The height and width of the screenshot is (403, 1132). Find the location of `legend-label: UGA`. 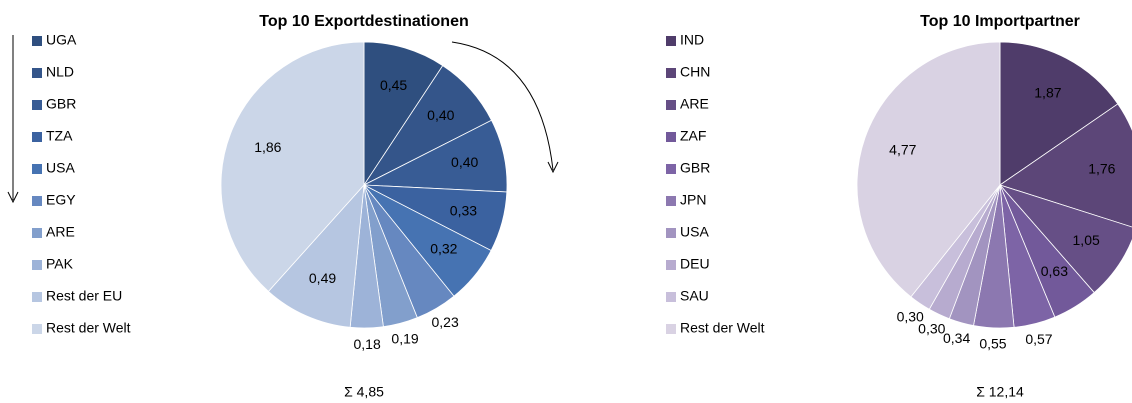

legend-label: UGA is located at coordinates (61, 40).